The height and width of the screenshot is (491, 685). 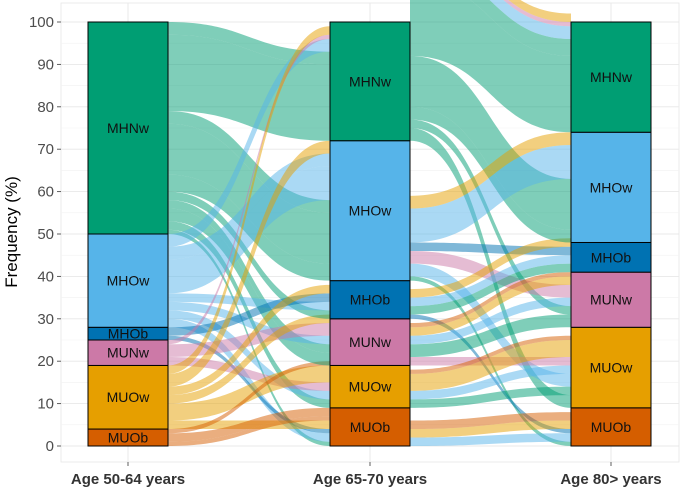 What do you see at coordinates (45, 64) in the screenshot?
I see `y-tick-label: 90` at bounding box center [45, 64].